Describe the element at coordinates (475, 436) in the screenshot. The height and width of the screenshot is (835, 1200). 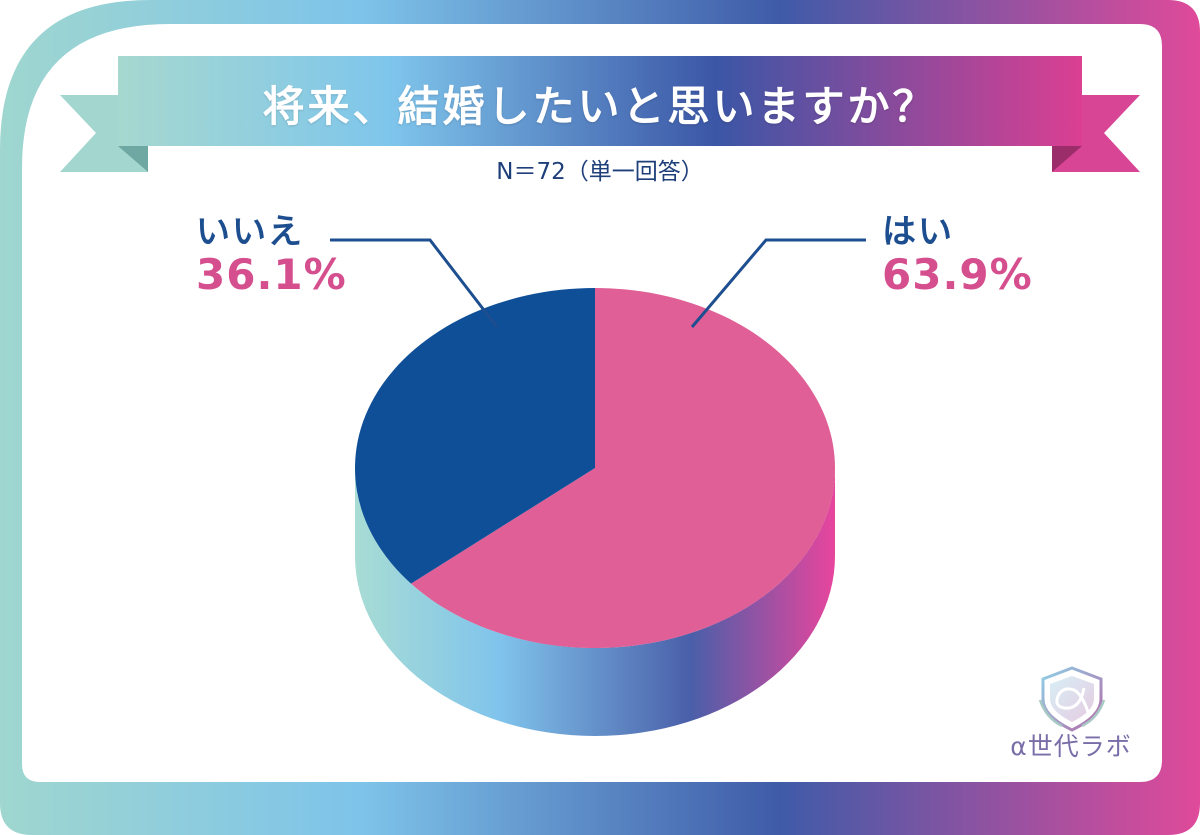
I see `pie-slice-no` at that location.